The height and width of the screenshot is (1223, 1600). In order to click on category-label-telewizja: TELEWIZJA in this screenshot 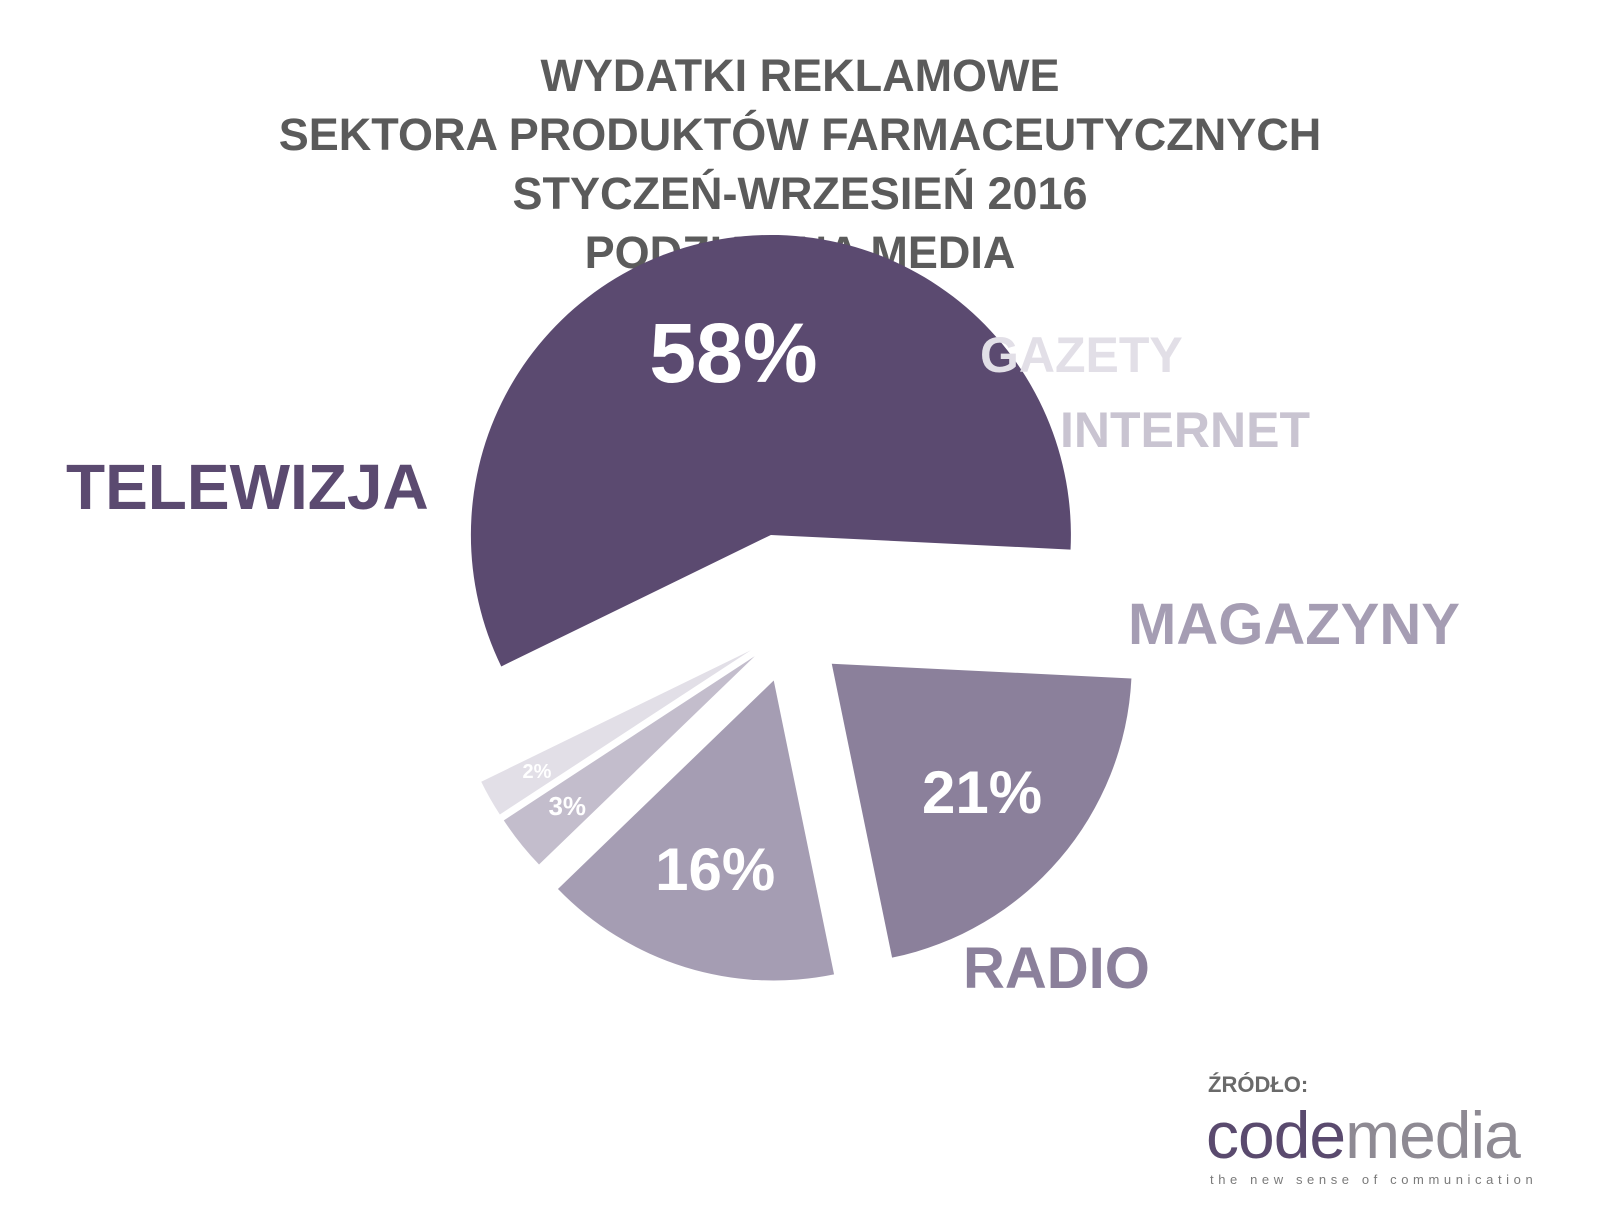, I will do `click(247, 487)`.